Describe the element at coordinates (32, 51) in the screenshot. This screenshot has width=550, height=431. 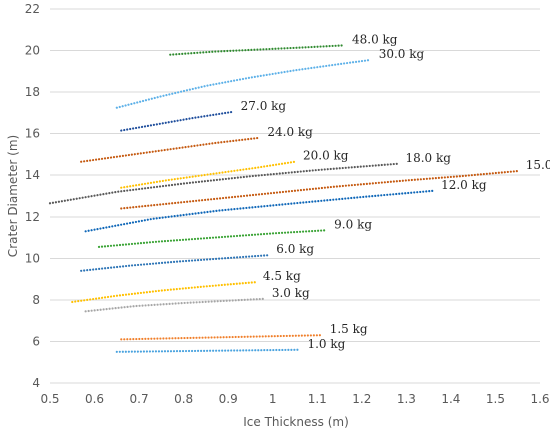
I see `y-tick-label: 20` at that location.